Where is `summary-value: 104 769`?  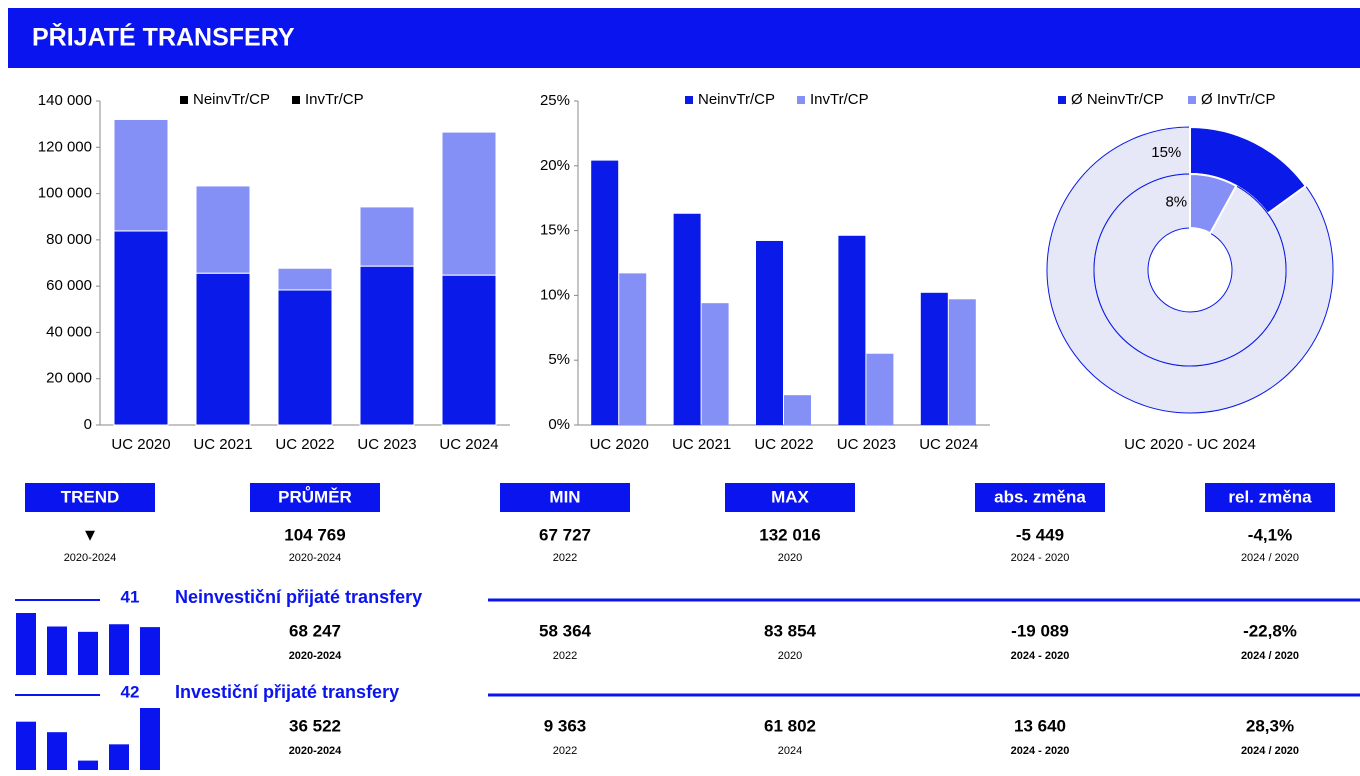
summary-value: 104 769 is located at coordinates (314, 534).